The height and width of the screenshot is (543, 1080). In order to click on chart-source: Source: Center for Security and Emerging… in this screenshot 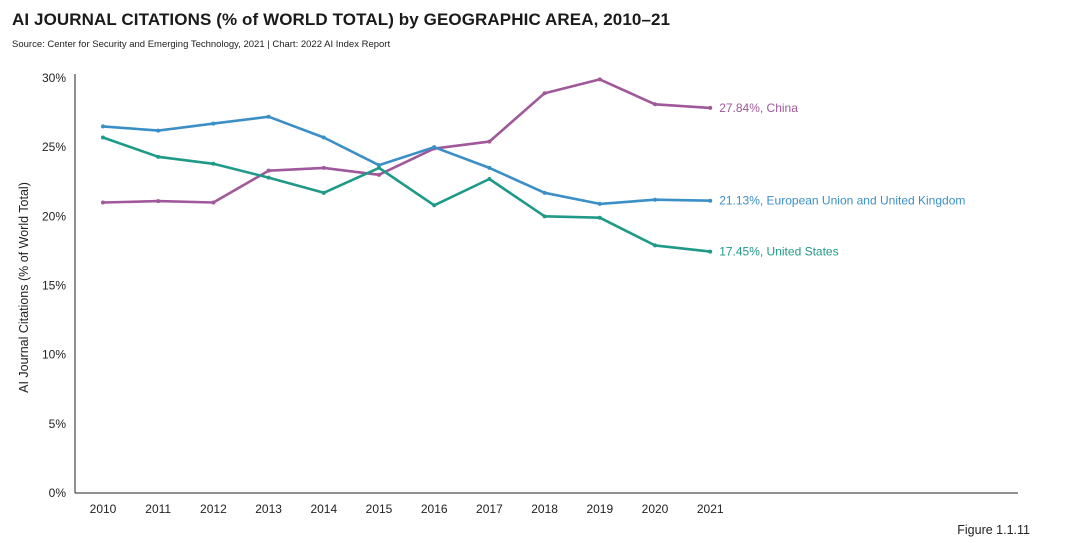, I will do `click(201, 44)`.